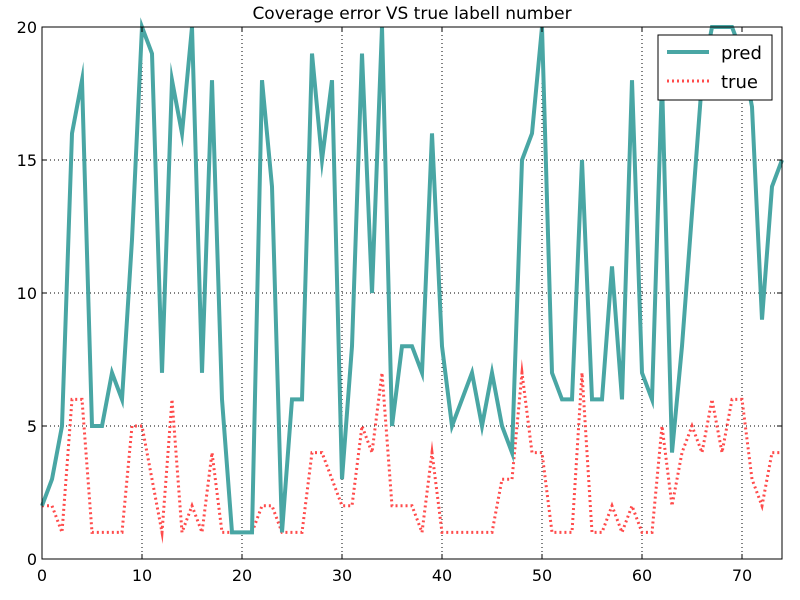  I want to click on legend-box, so click(715, 67).